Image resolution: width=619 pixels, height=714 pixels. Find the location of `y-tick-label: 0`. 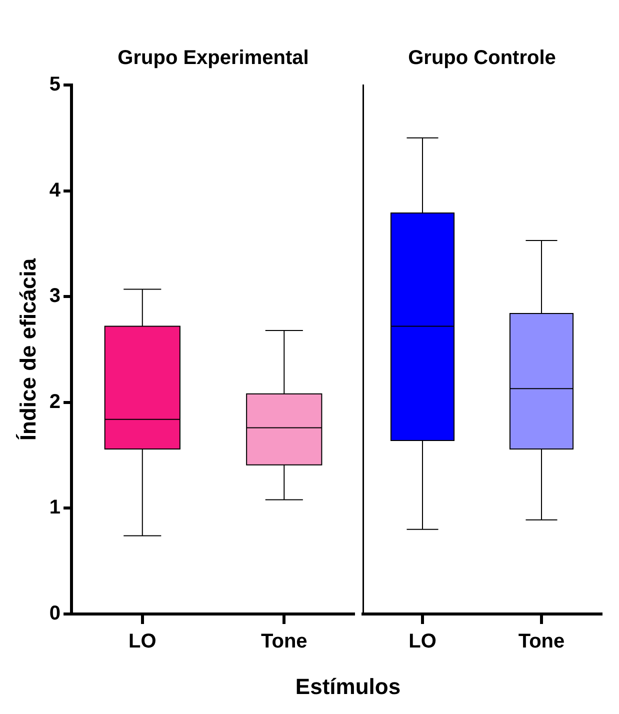

y-tick-label: 0 is located at coordinates (55, 613).